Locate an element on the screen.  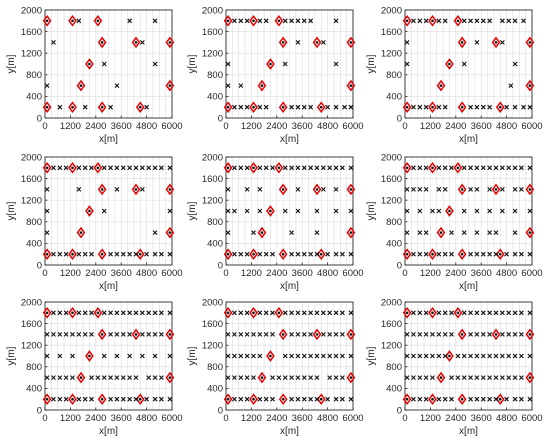
axes-box is located at coordinates (108, 211).